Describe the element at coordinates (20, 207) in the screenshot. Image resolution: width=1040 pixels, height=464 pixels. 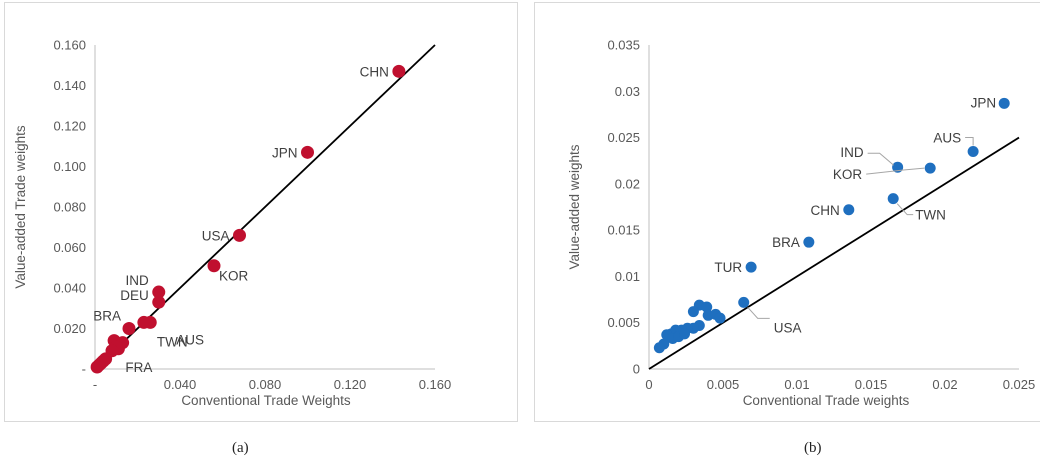
I see `y-axis-title: Value-added Trade weights` at that location.